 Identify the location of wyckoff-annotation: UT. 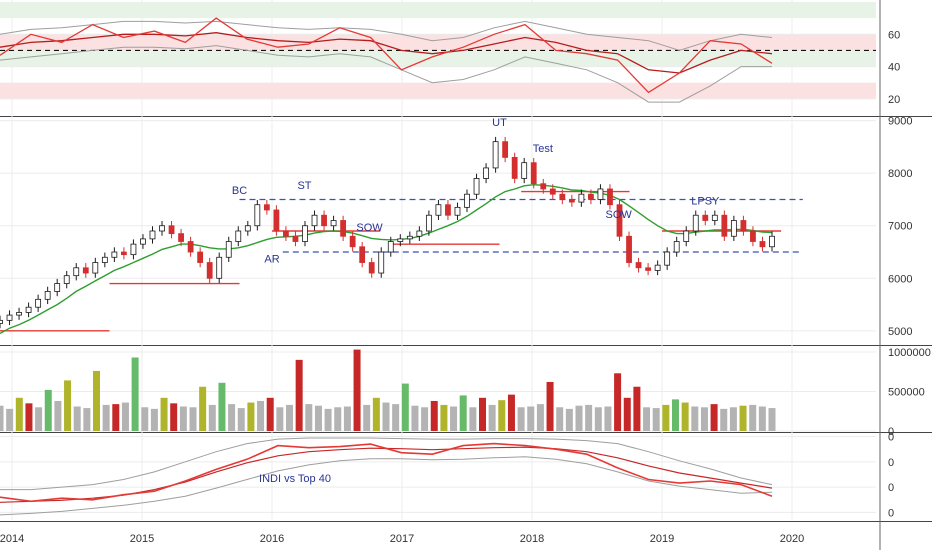
(499, 123).